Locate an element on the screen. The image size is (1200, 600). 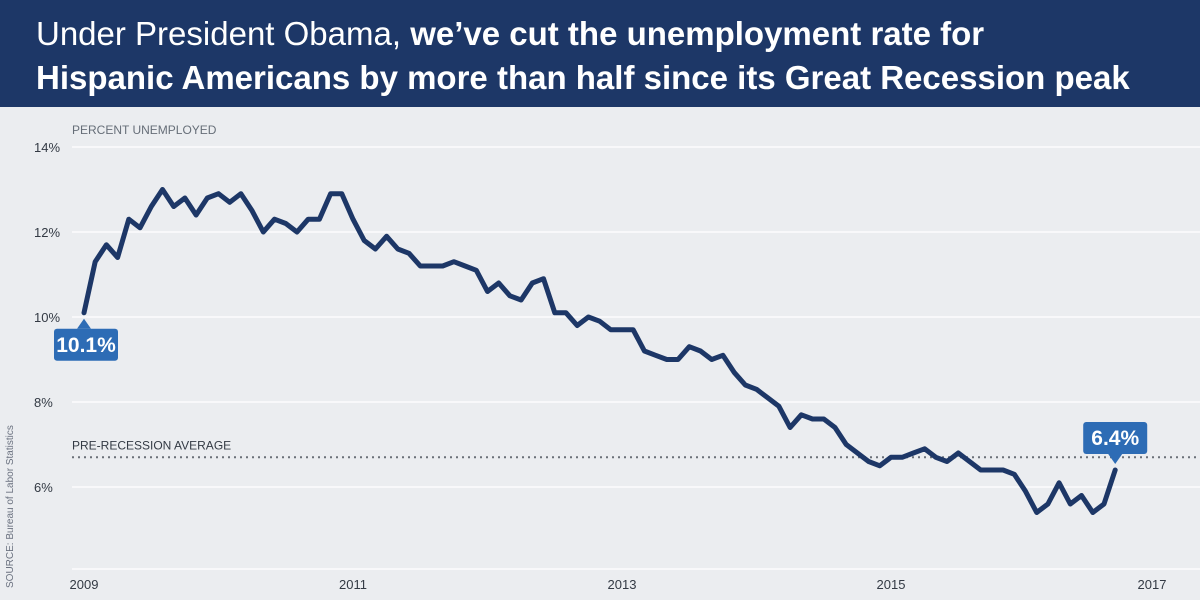
y-tick-label: 10% is located at coordinates (47, 317).